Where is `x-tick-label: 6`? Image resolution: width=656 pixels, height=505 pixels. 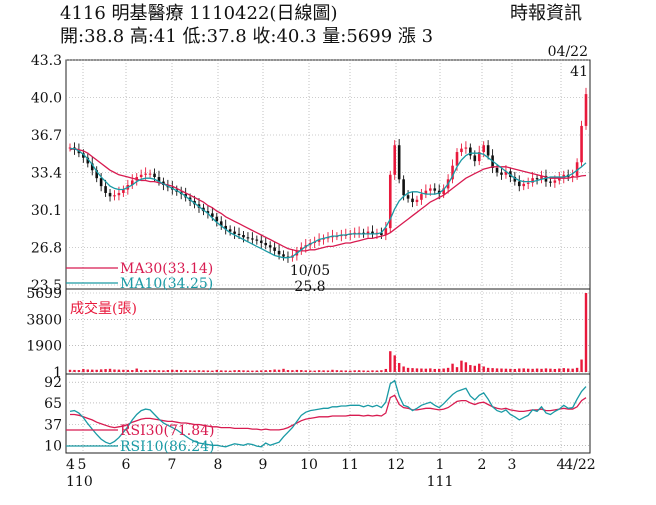
x-tick-label: 6 is located at coordinates (126, 465).